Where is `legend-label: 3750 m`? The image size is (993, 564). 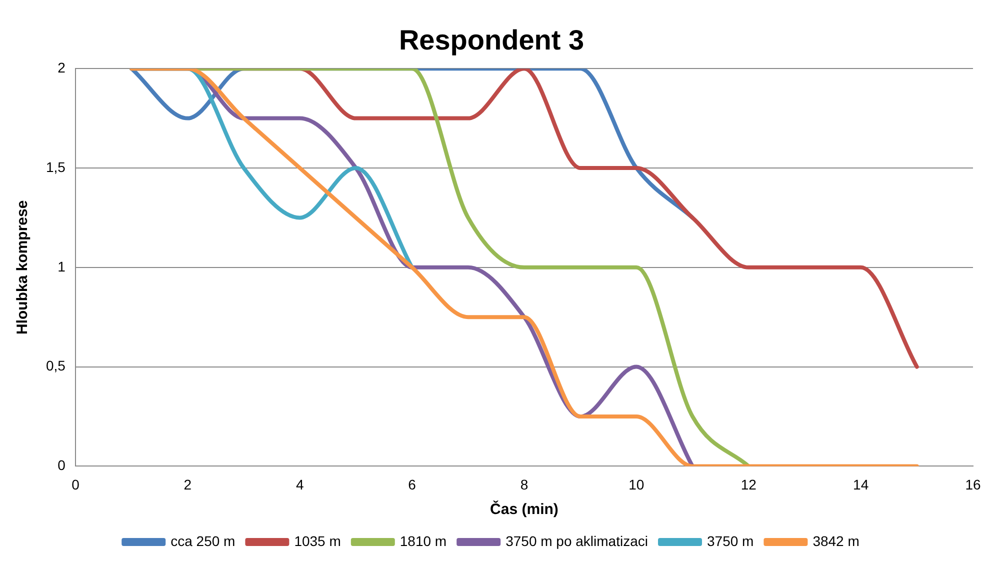 legend-label: 3750 m is located at coordinates (730, 540).